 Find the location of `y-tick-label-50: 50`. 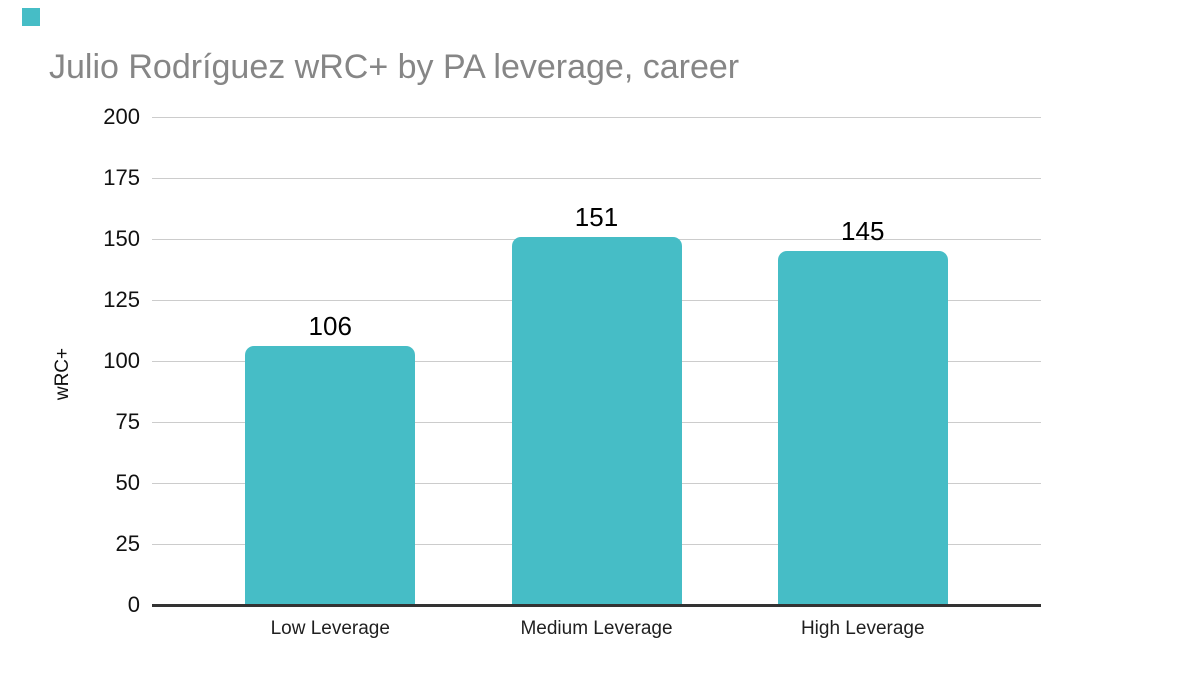

y-tick-label-50: 50 is located at coordinates (127, 482).